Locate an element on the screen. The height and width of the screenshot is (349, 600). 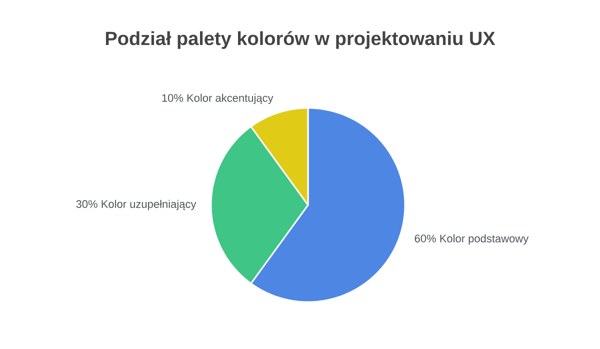
slice-label: Kolor akcentujący is located at coordinates (230, 99).